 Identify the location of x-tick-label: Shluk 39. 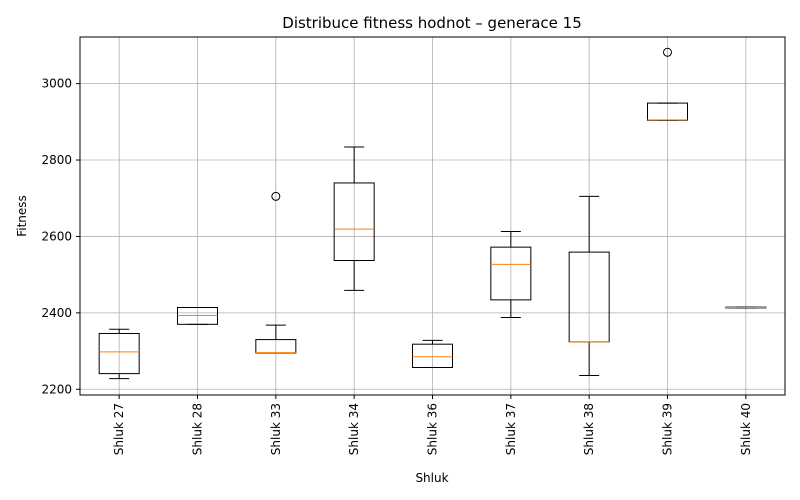
(668, 429).